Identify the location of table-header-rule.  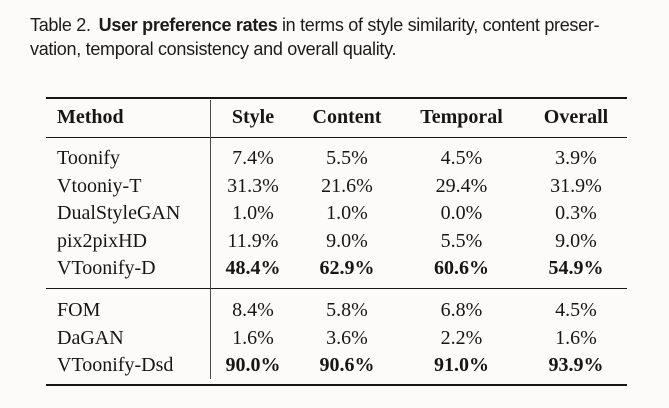
(336, 137).